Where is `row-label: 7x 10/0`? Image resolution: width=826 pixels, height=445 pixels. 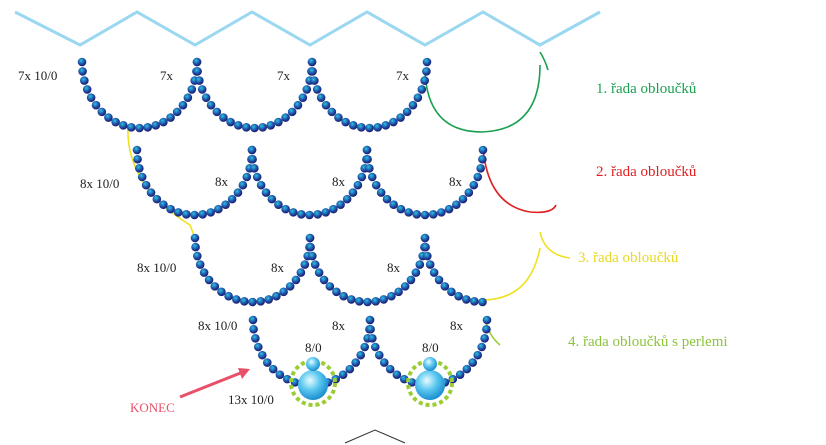
row-label: 7x 10/0 is located at coordinates (37, 75).